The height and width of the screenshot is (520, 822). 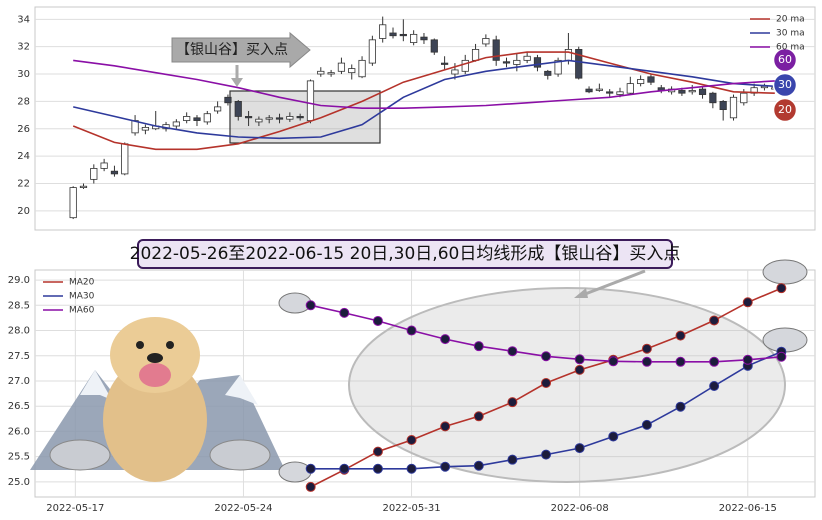 I want to click on pointer-arrow, so click(x=612, y=283).